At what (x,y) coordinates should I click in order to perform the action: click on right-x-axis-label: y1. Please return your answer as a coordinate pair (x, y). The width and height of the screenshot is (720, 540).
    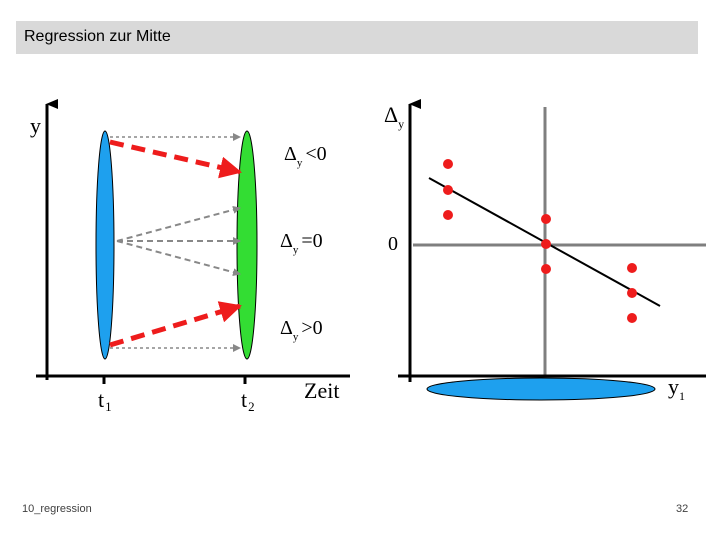
    Looking at the image, I should click on (676, 388).